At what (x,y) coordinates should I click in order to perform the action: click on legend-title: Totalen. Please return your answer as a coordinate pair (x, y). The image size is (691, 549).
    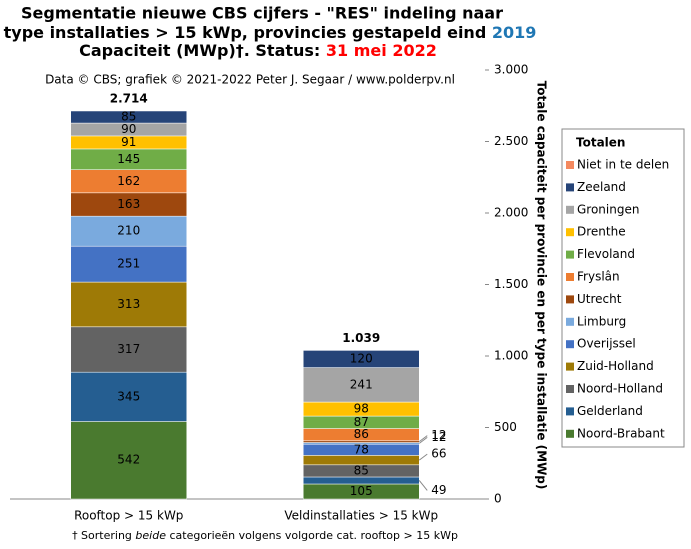
    Looking at the image, I should click on (600, 143).